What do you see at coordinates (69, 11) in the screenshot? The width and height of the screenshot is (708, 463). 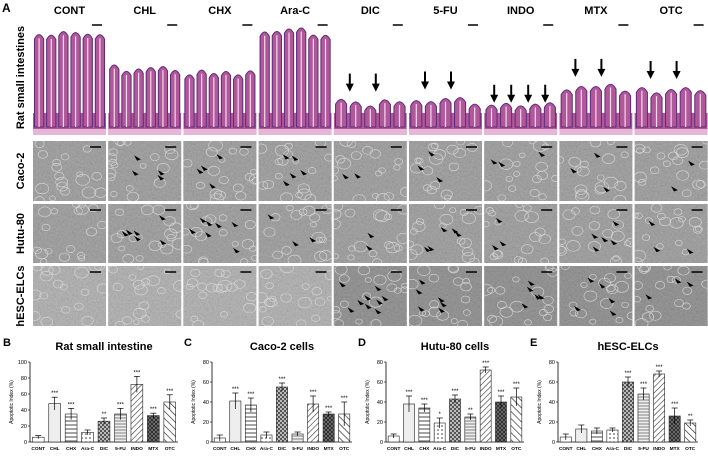 I see `column-header-cont: CONT` at bounding box center [69, 11].